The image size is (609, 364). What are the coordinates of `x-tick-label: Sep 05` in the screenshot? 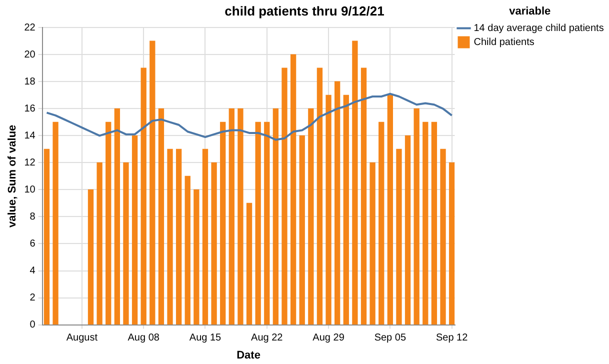 It's located at (390, 338).